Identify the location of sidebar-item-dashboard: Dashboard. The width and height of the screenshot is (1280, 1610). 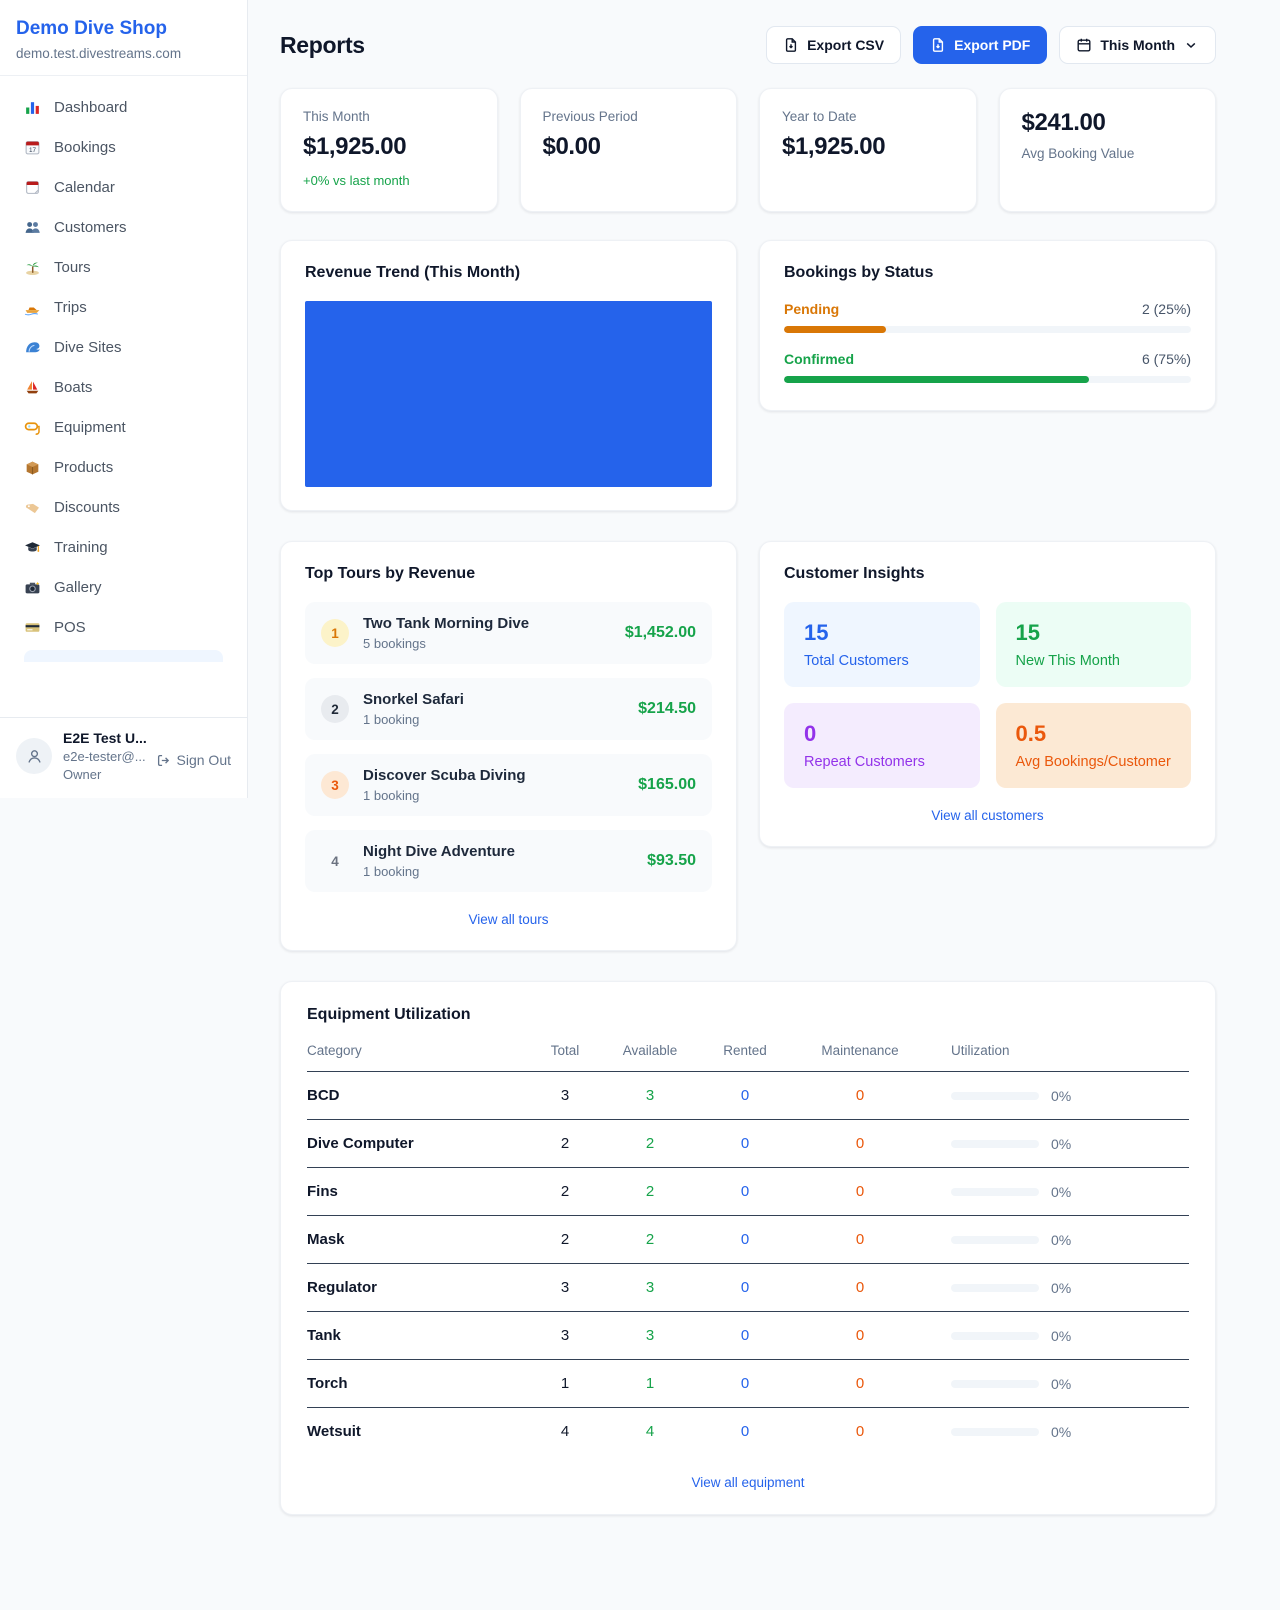
(123, 107).